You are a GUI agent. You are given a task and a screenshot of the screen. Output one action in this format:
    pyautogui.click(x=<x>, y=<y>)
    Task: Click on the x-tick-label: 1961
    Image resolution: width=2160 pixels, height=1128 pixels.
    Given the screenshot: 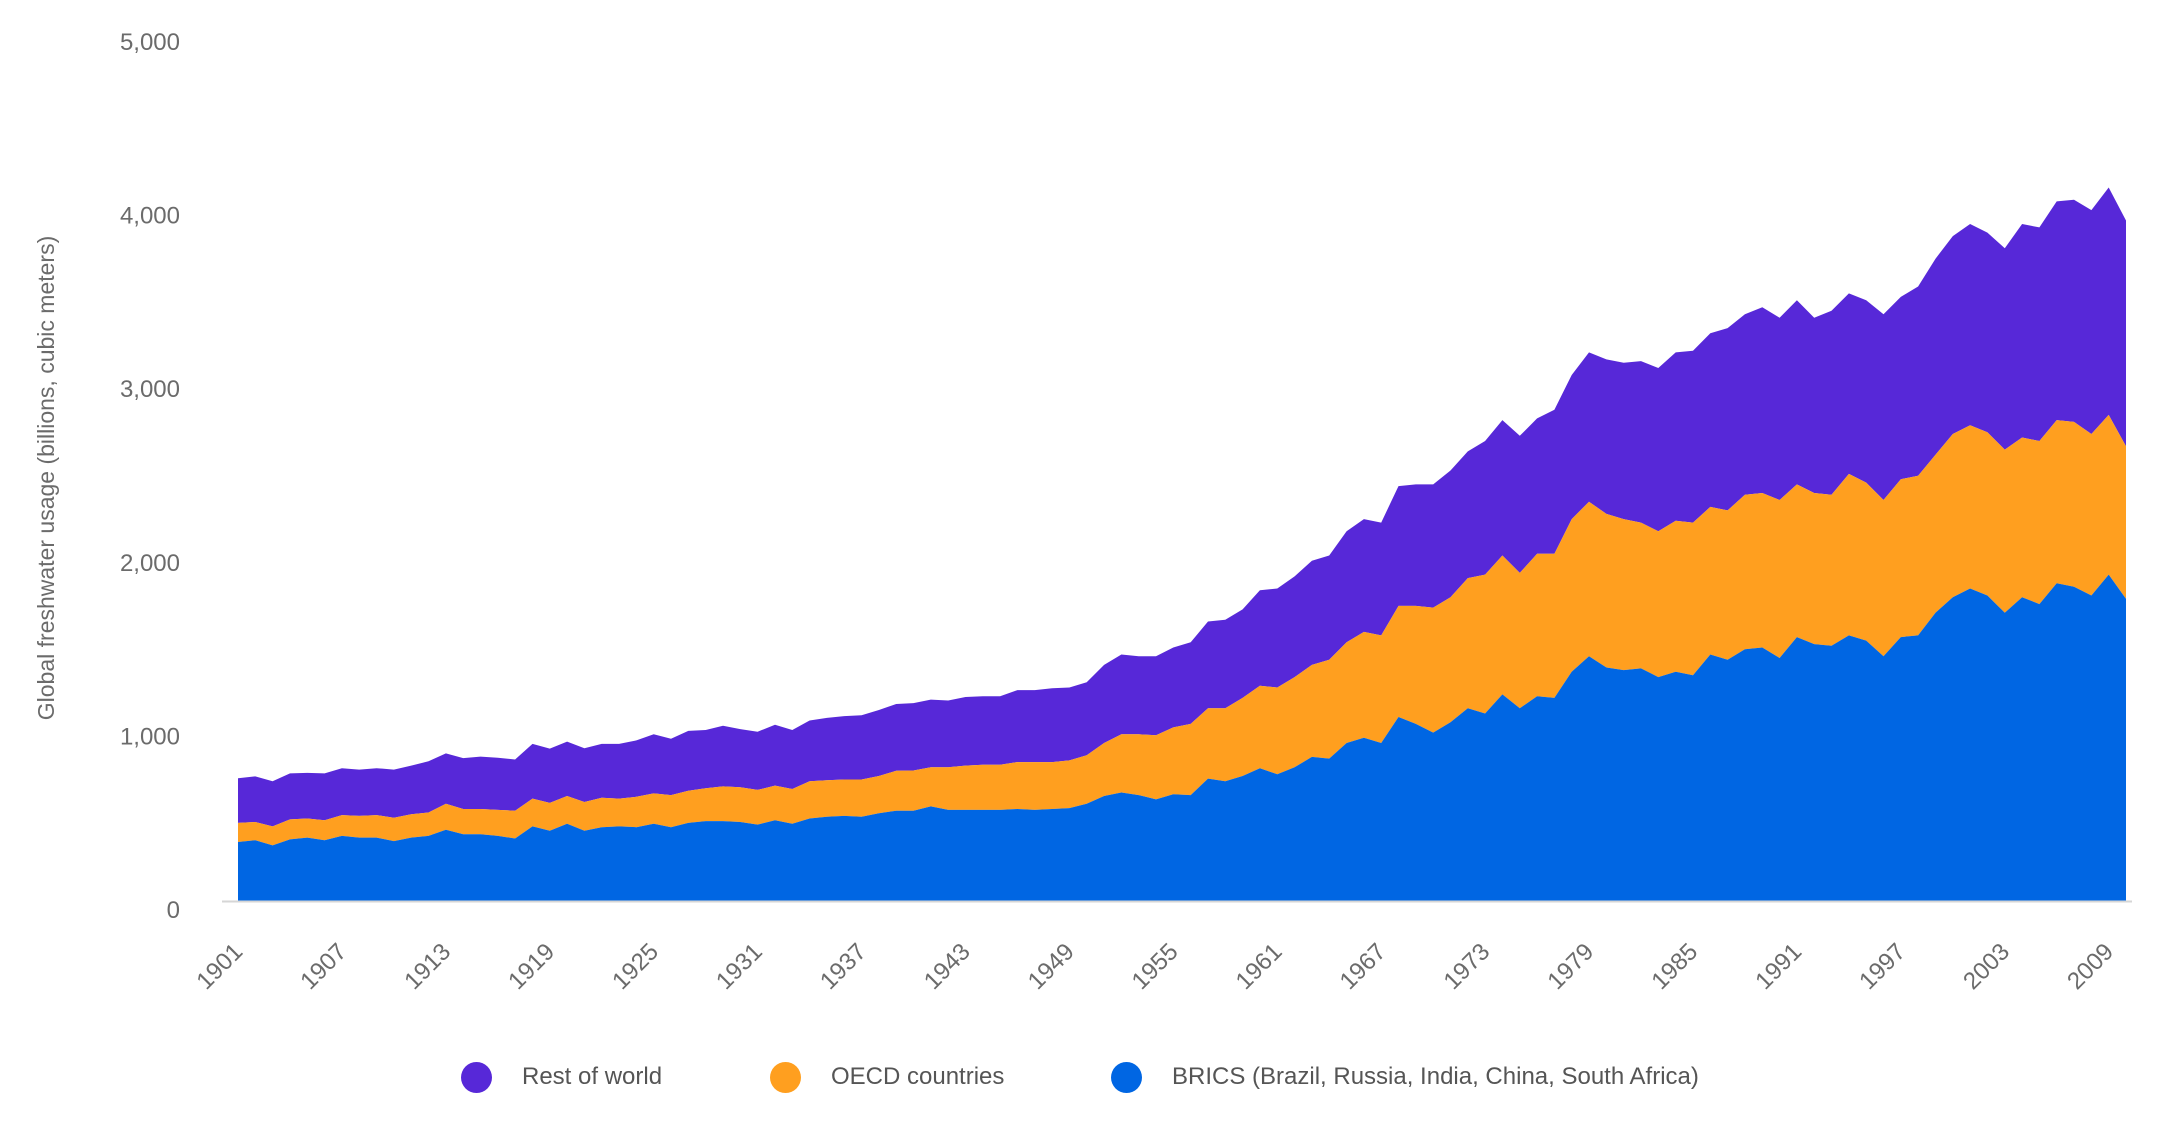 What is the action you would take?
    pyautogui.click(x=1259, y=966)
    